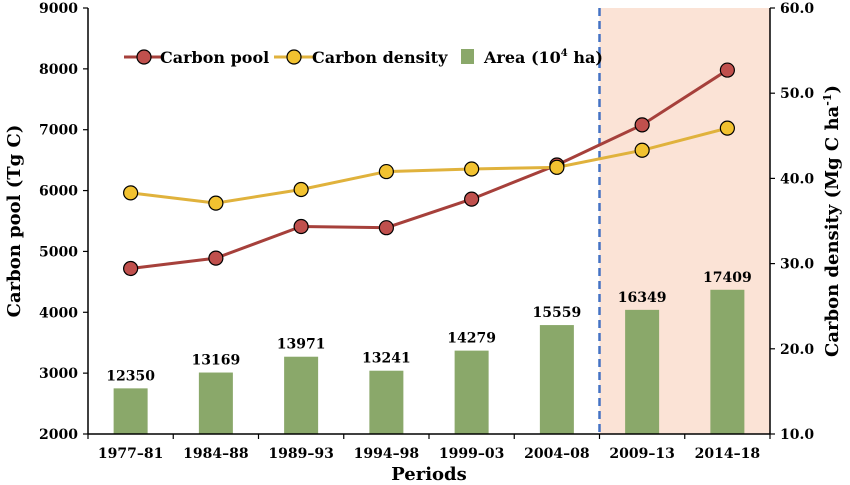  I want to click on x-tick-label: 1977–81, so click(130, 454).